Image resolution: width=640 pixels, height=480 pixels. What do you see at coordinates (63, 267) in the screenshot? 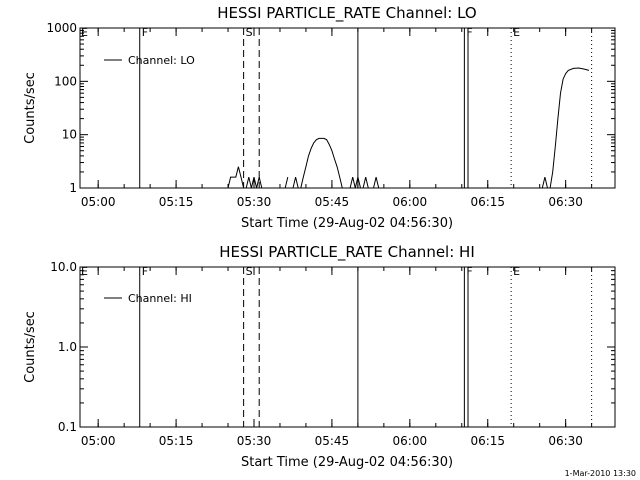
I see `y-tick-label: 10.0` at bounding box center [63, 267].